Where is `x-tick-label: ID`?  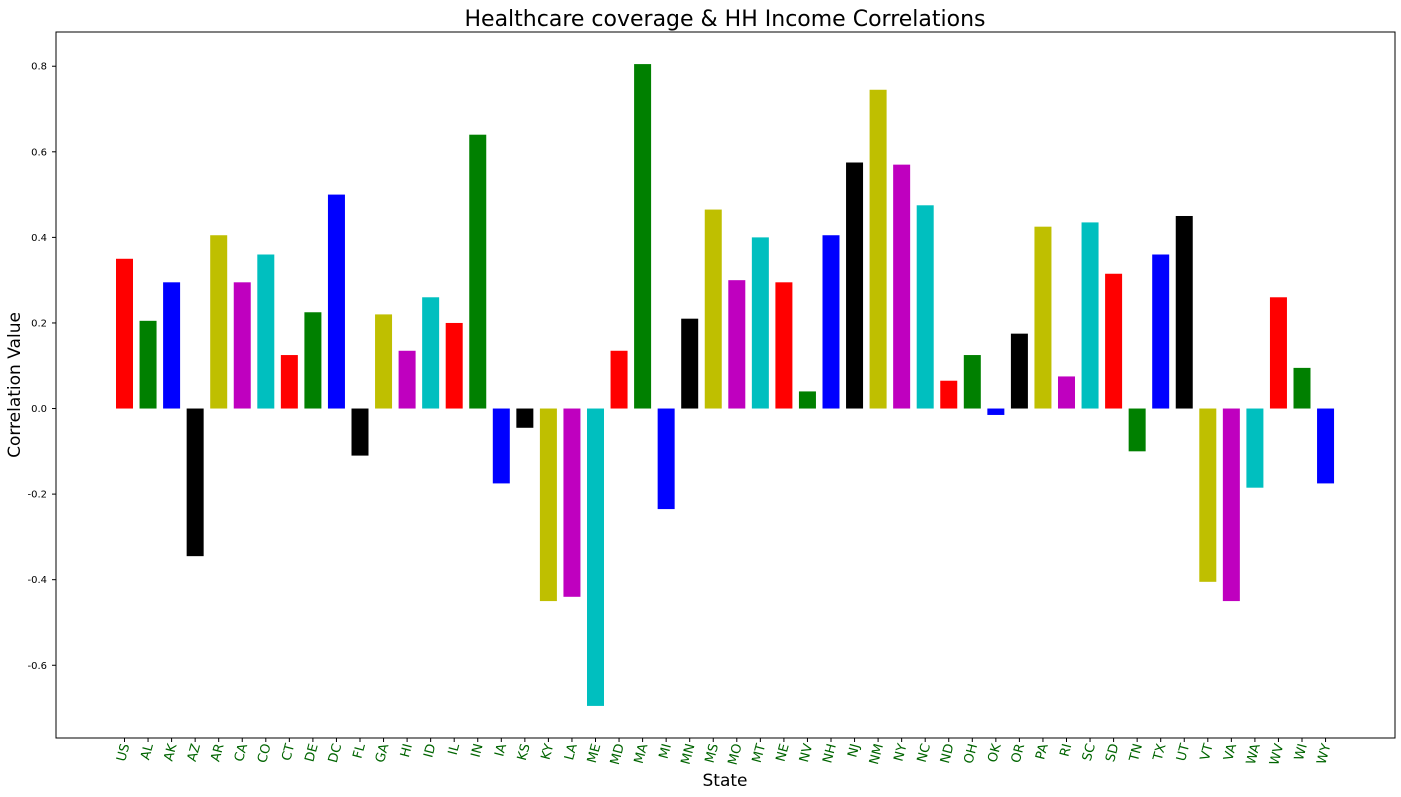 x-tick-label: ID is located at coordinates (430, 750).